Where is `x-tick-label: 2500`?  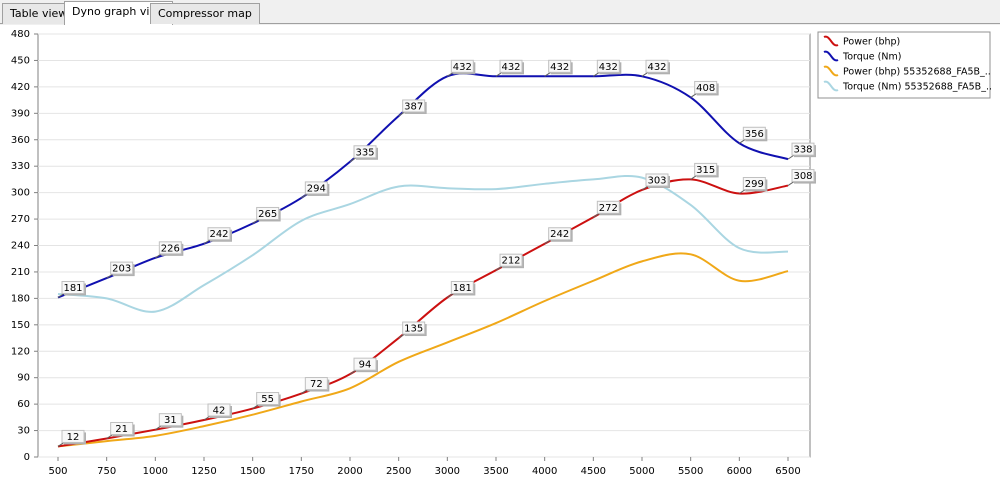
x-tick-label: 2500 is located at coordinates (398, 471).